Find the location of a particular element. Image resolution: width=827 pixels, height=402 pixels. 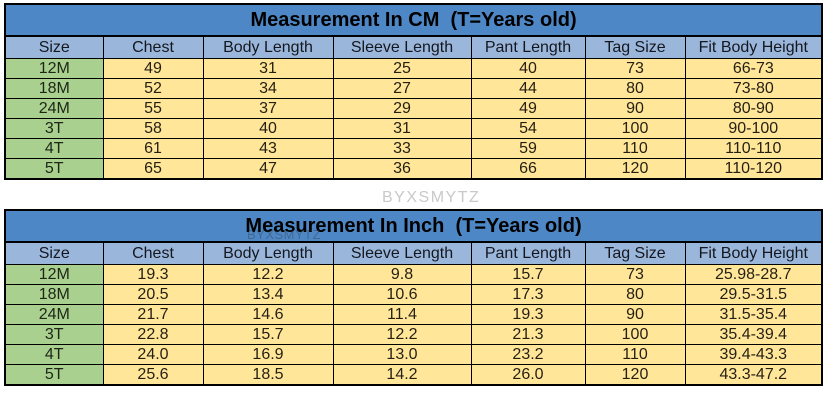

value-cell: 25.98-28.7 is located at coordinates (753, 274).